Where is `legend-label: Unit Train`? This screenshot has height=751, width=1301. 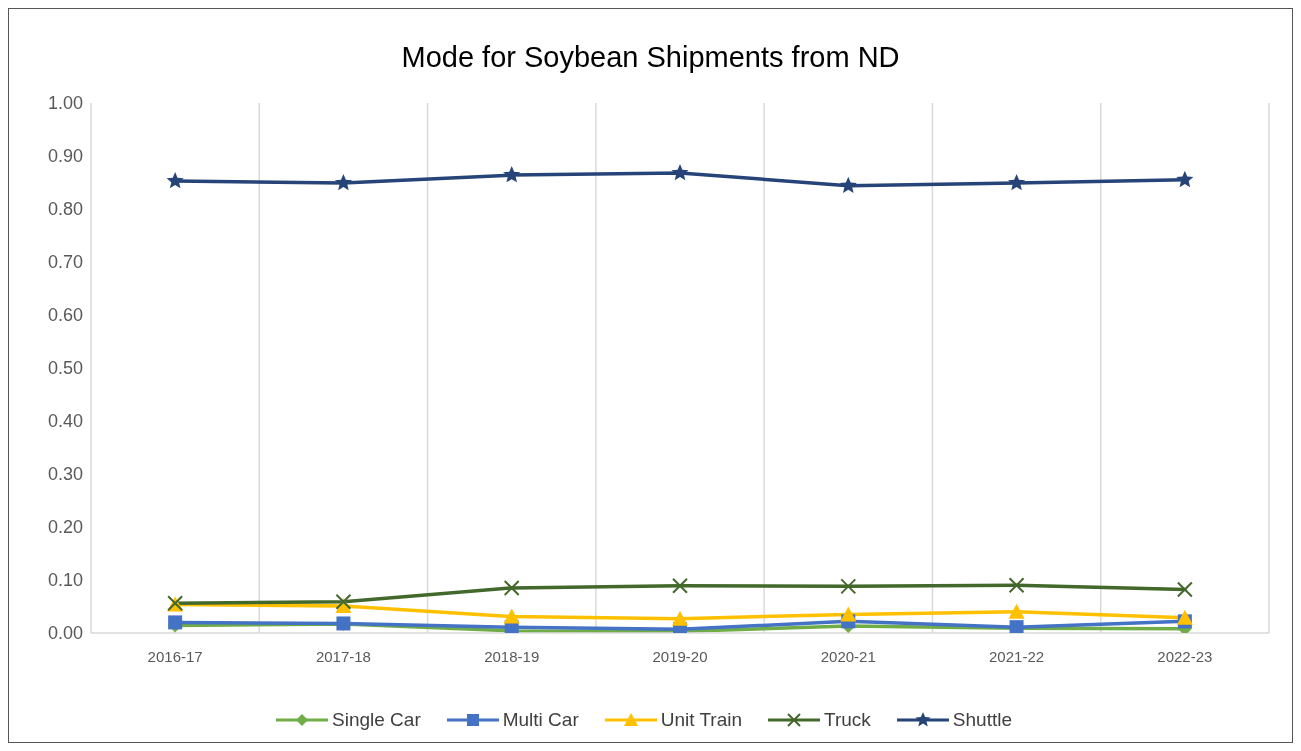 legend-label: Unit Train is located at coordinates (701, 720).